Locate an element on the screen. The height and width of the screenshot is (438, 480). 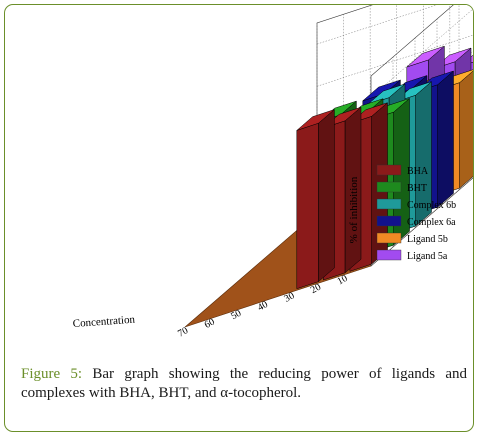
legend-label: Ligand 5b is located at coordinates (427, 239).